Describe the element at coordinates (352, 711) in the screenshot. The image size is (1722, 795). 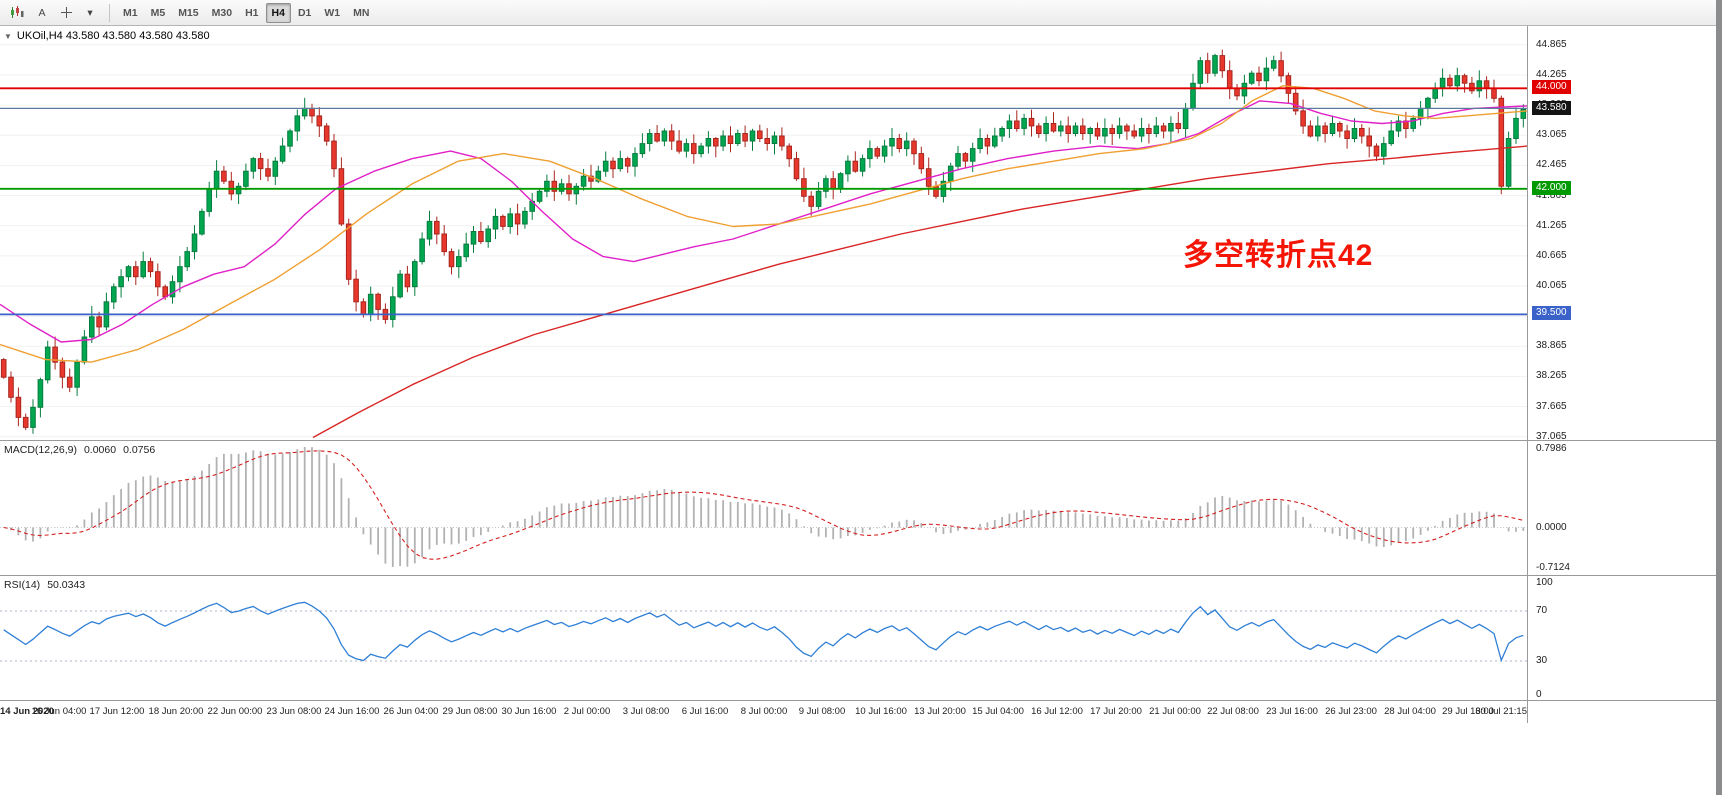
I see `time-axis-label: 24 Jun 16:00` at that location.